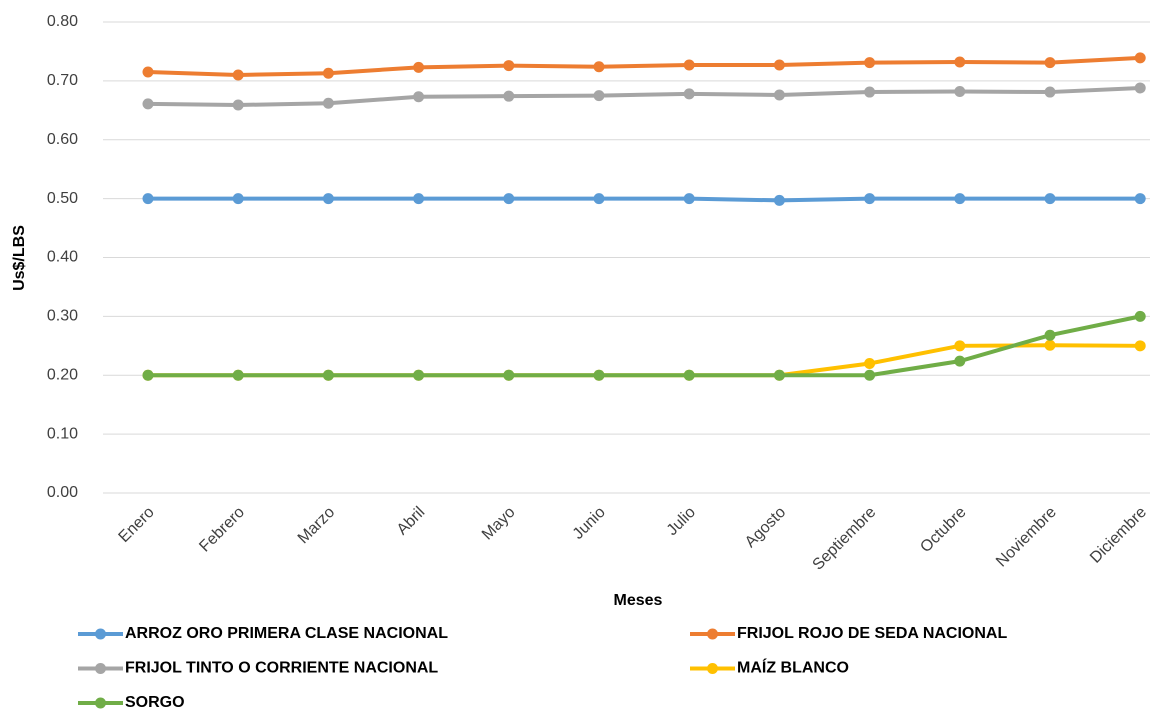 This screenshot has width=1170, height=714. What do you see at coordinates (286, 633) in the screenshot?
I see `legend-label: ARROZ ORO PRIMERA CLASE NACIONAL` at bounding box center [286, 633].